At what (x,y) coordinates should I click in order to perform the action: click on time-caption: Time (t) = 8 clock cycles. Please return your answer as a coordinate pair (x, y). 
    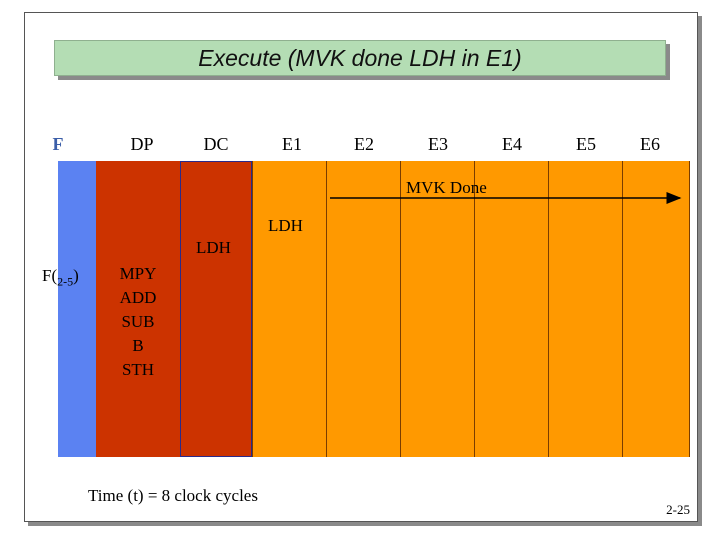
    Looking at the image, I should click on (173, 495).